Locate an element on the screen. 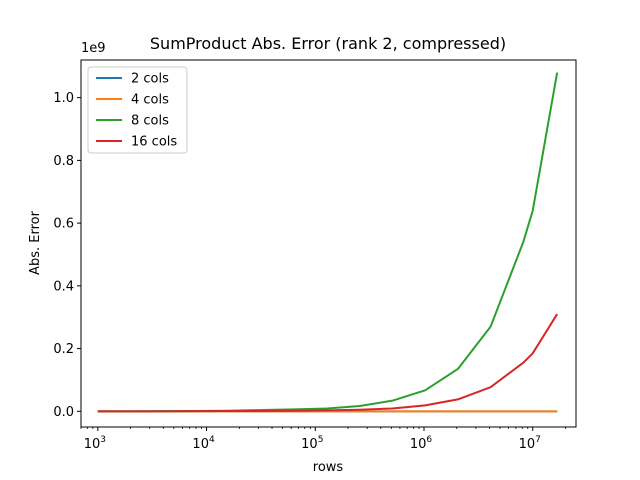  legend-label: 2 cols is located at coordinates (150, 79).